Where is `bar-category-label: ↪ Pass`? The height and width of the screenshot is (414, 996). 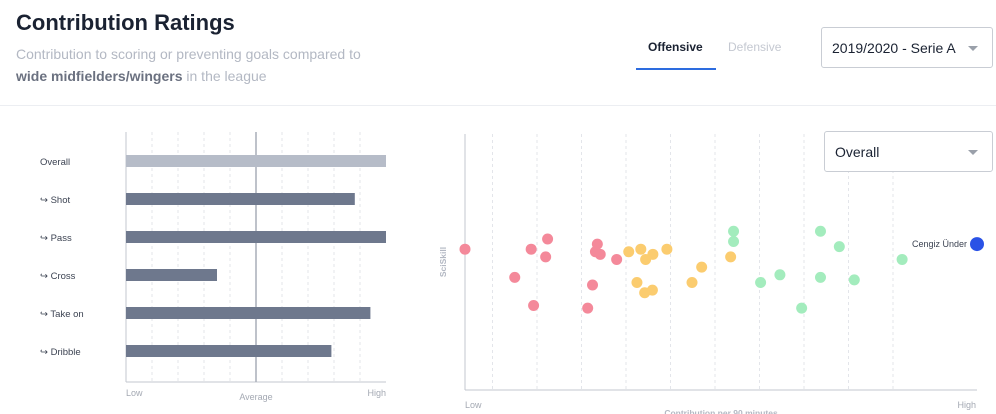
bar-category-label: ↪ Pass is located at coordinates (56, 238).